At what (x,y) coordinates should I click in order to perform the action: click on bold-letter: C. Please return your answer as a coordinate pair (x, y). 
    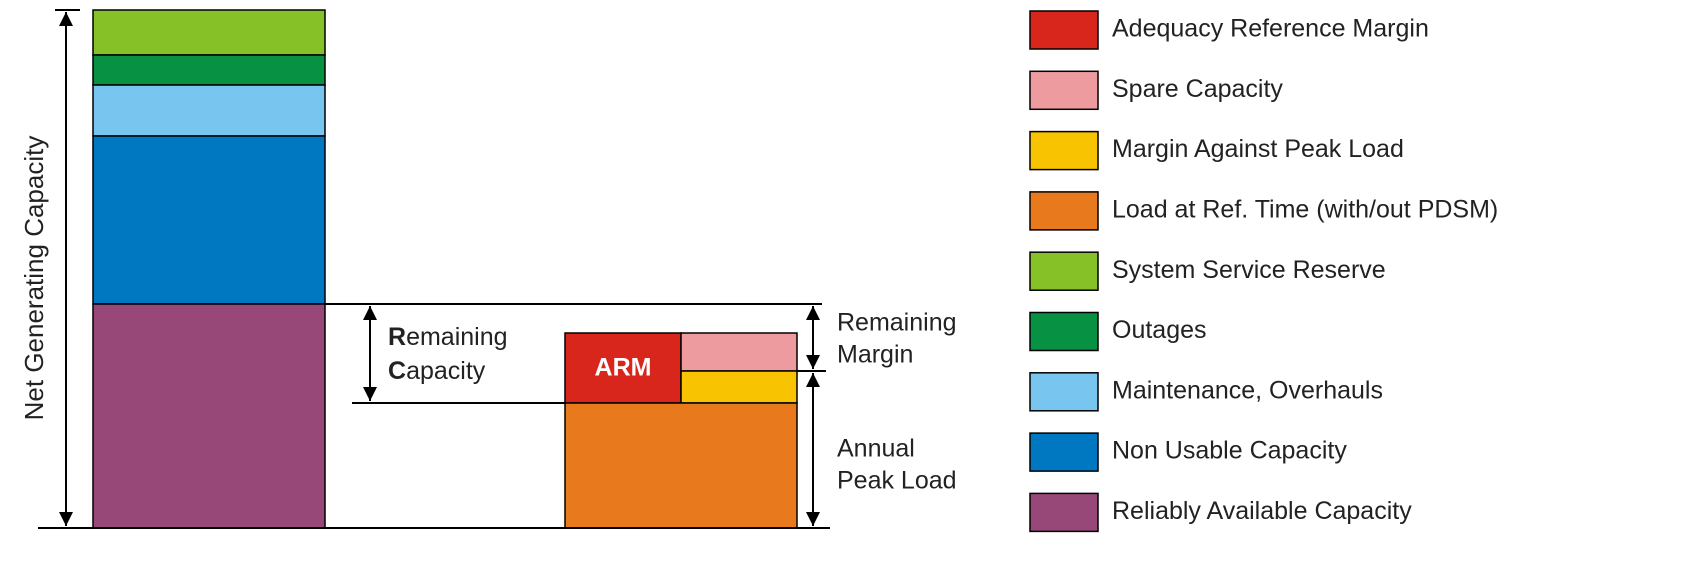
    Looking at the image, I should click on (397, 371).